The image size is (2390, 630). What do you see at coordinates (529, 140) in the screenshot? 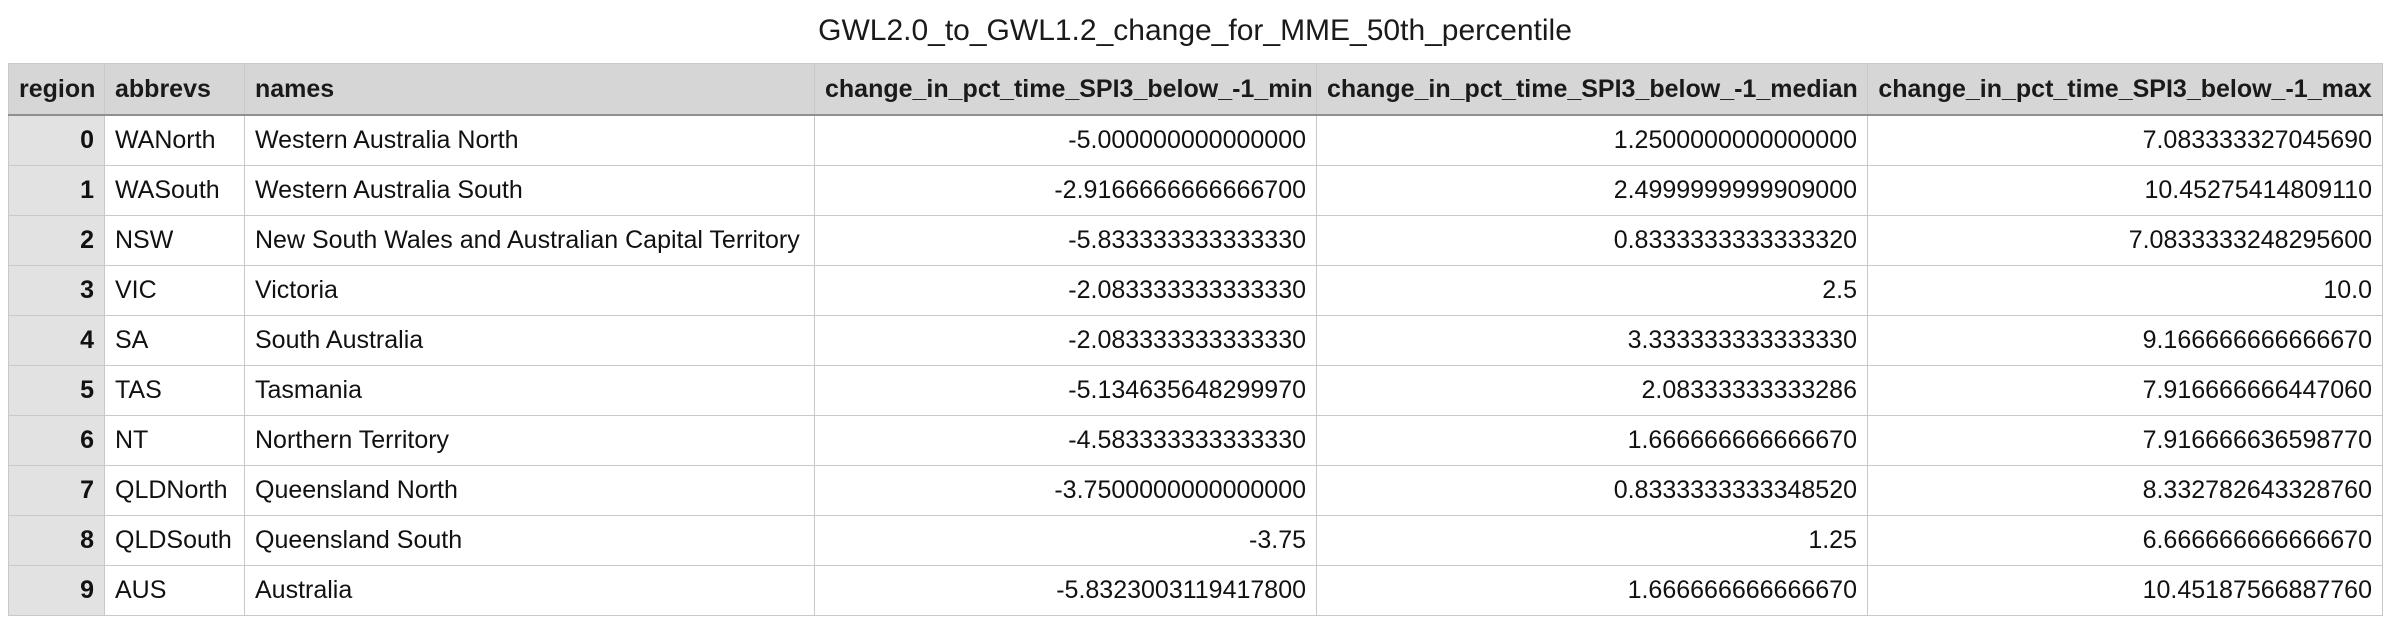
I see `cell-name: Western Australia North` at bounding box center [529, 140].